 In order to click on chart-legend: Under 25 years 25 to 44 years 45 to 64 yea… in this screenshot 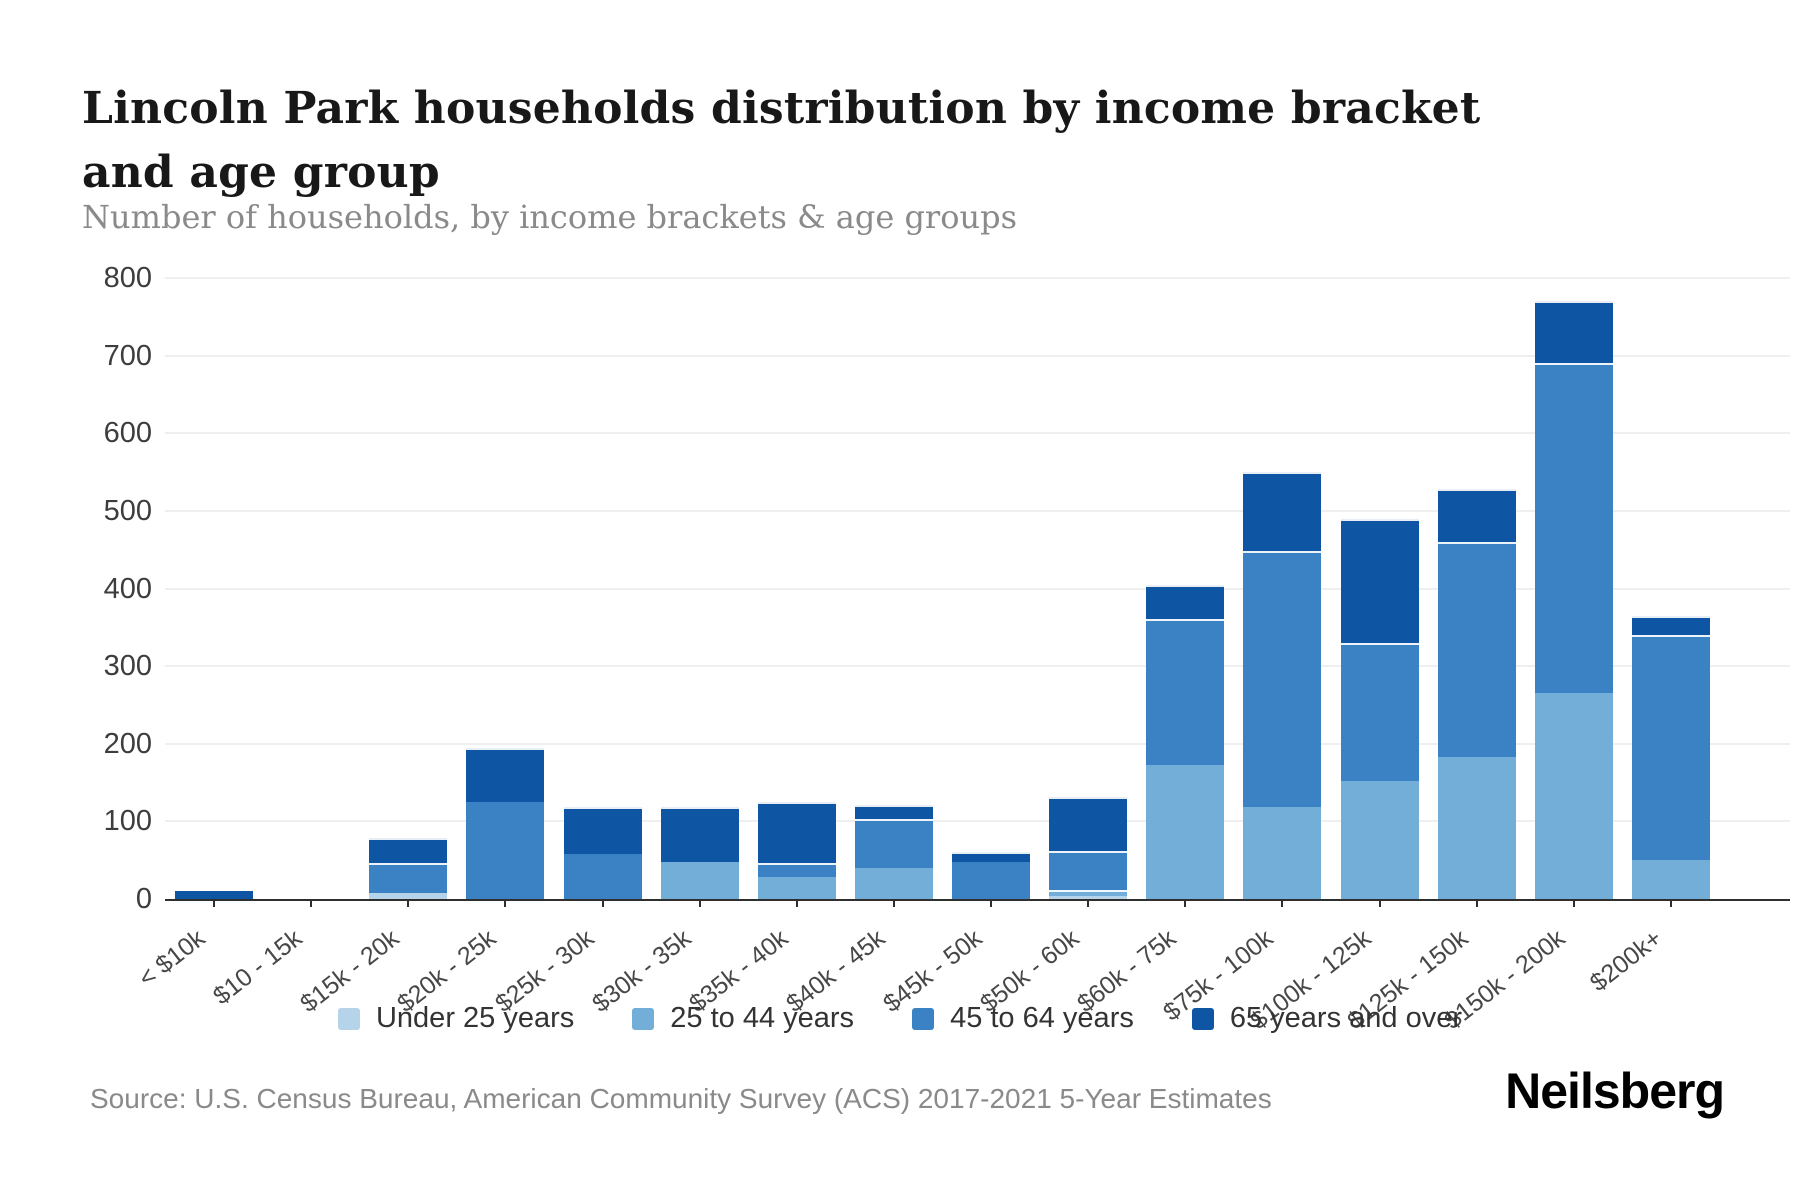, I will do `click(900, 1018)`.